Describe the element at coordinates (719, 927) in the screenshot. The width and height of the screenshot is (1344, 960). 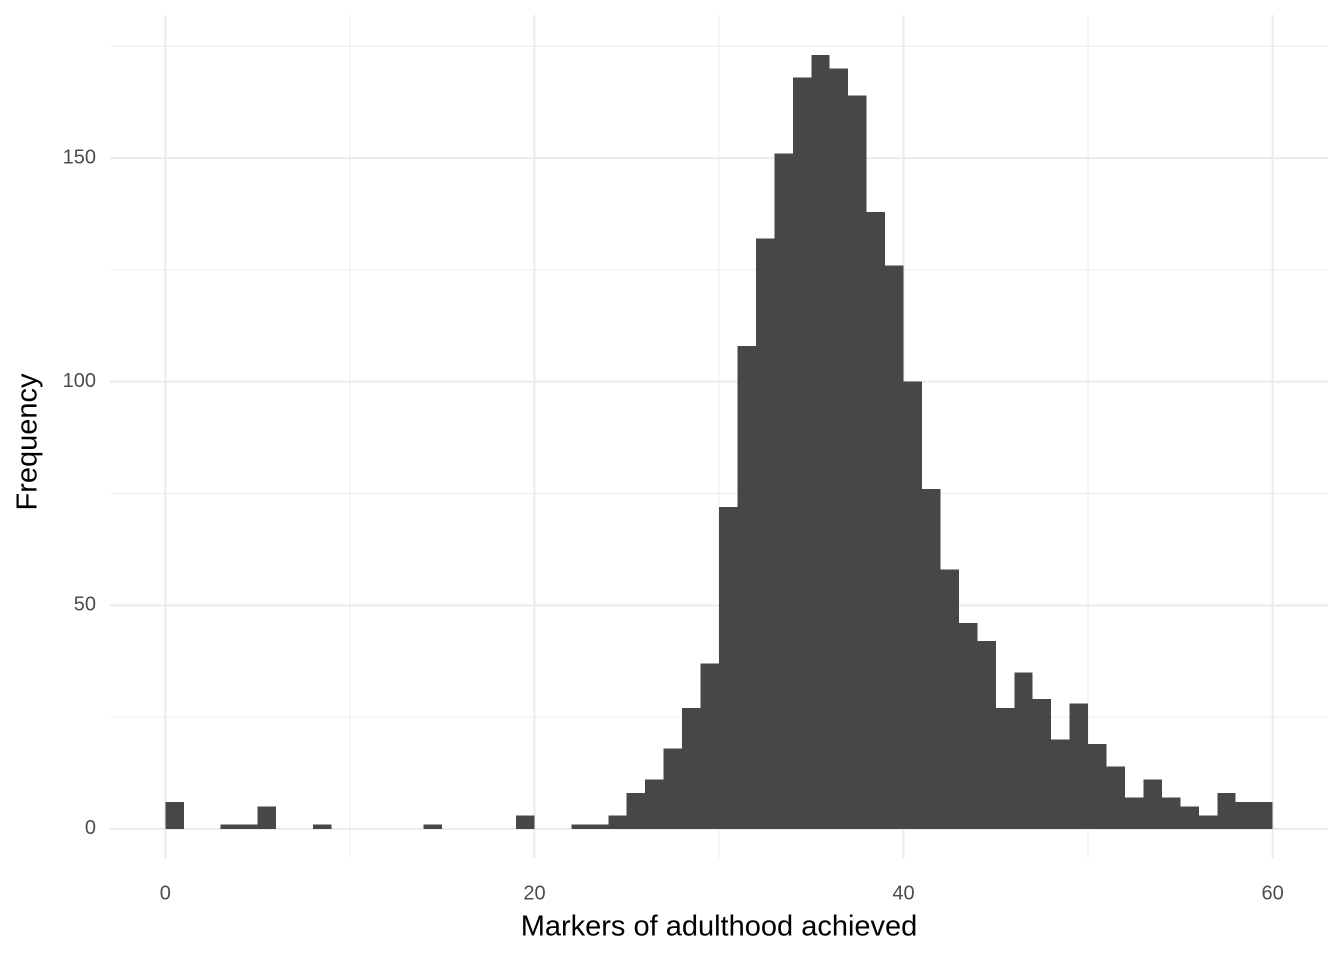
I see `x-axis-title: Markers of adulthood achieved` at that location.